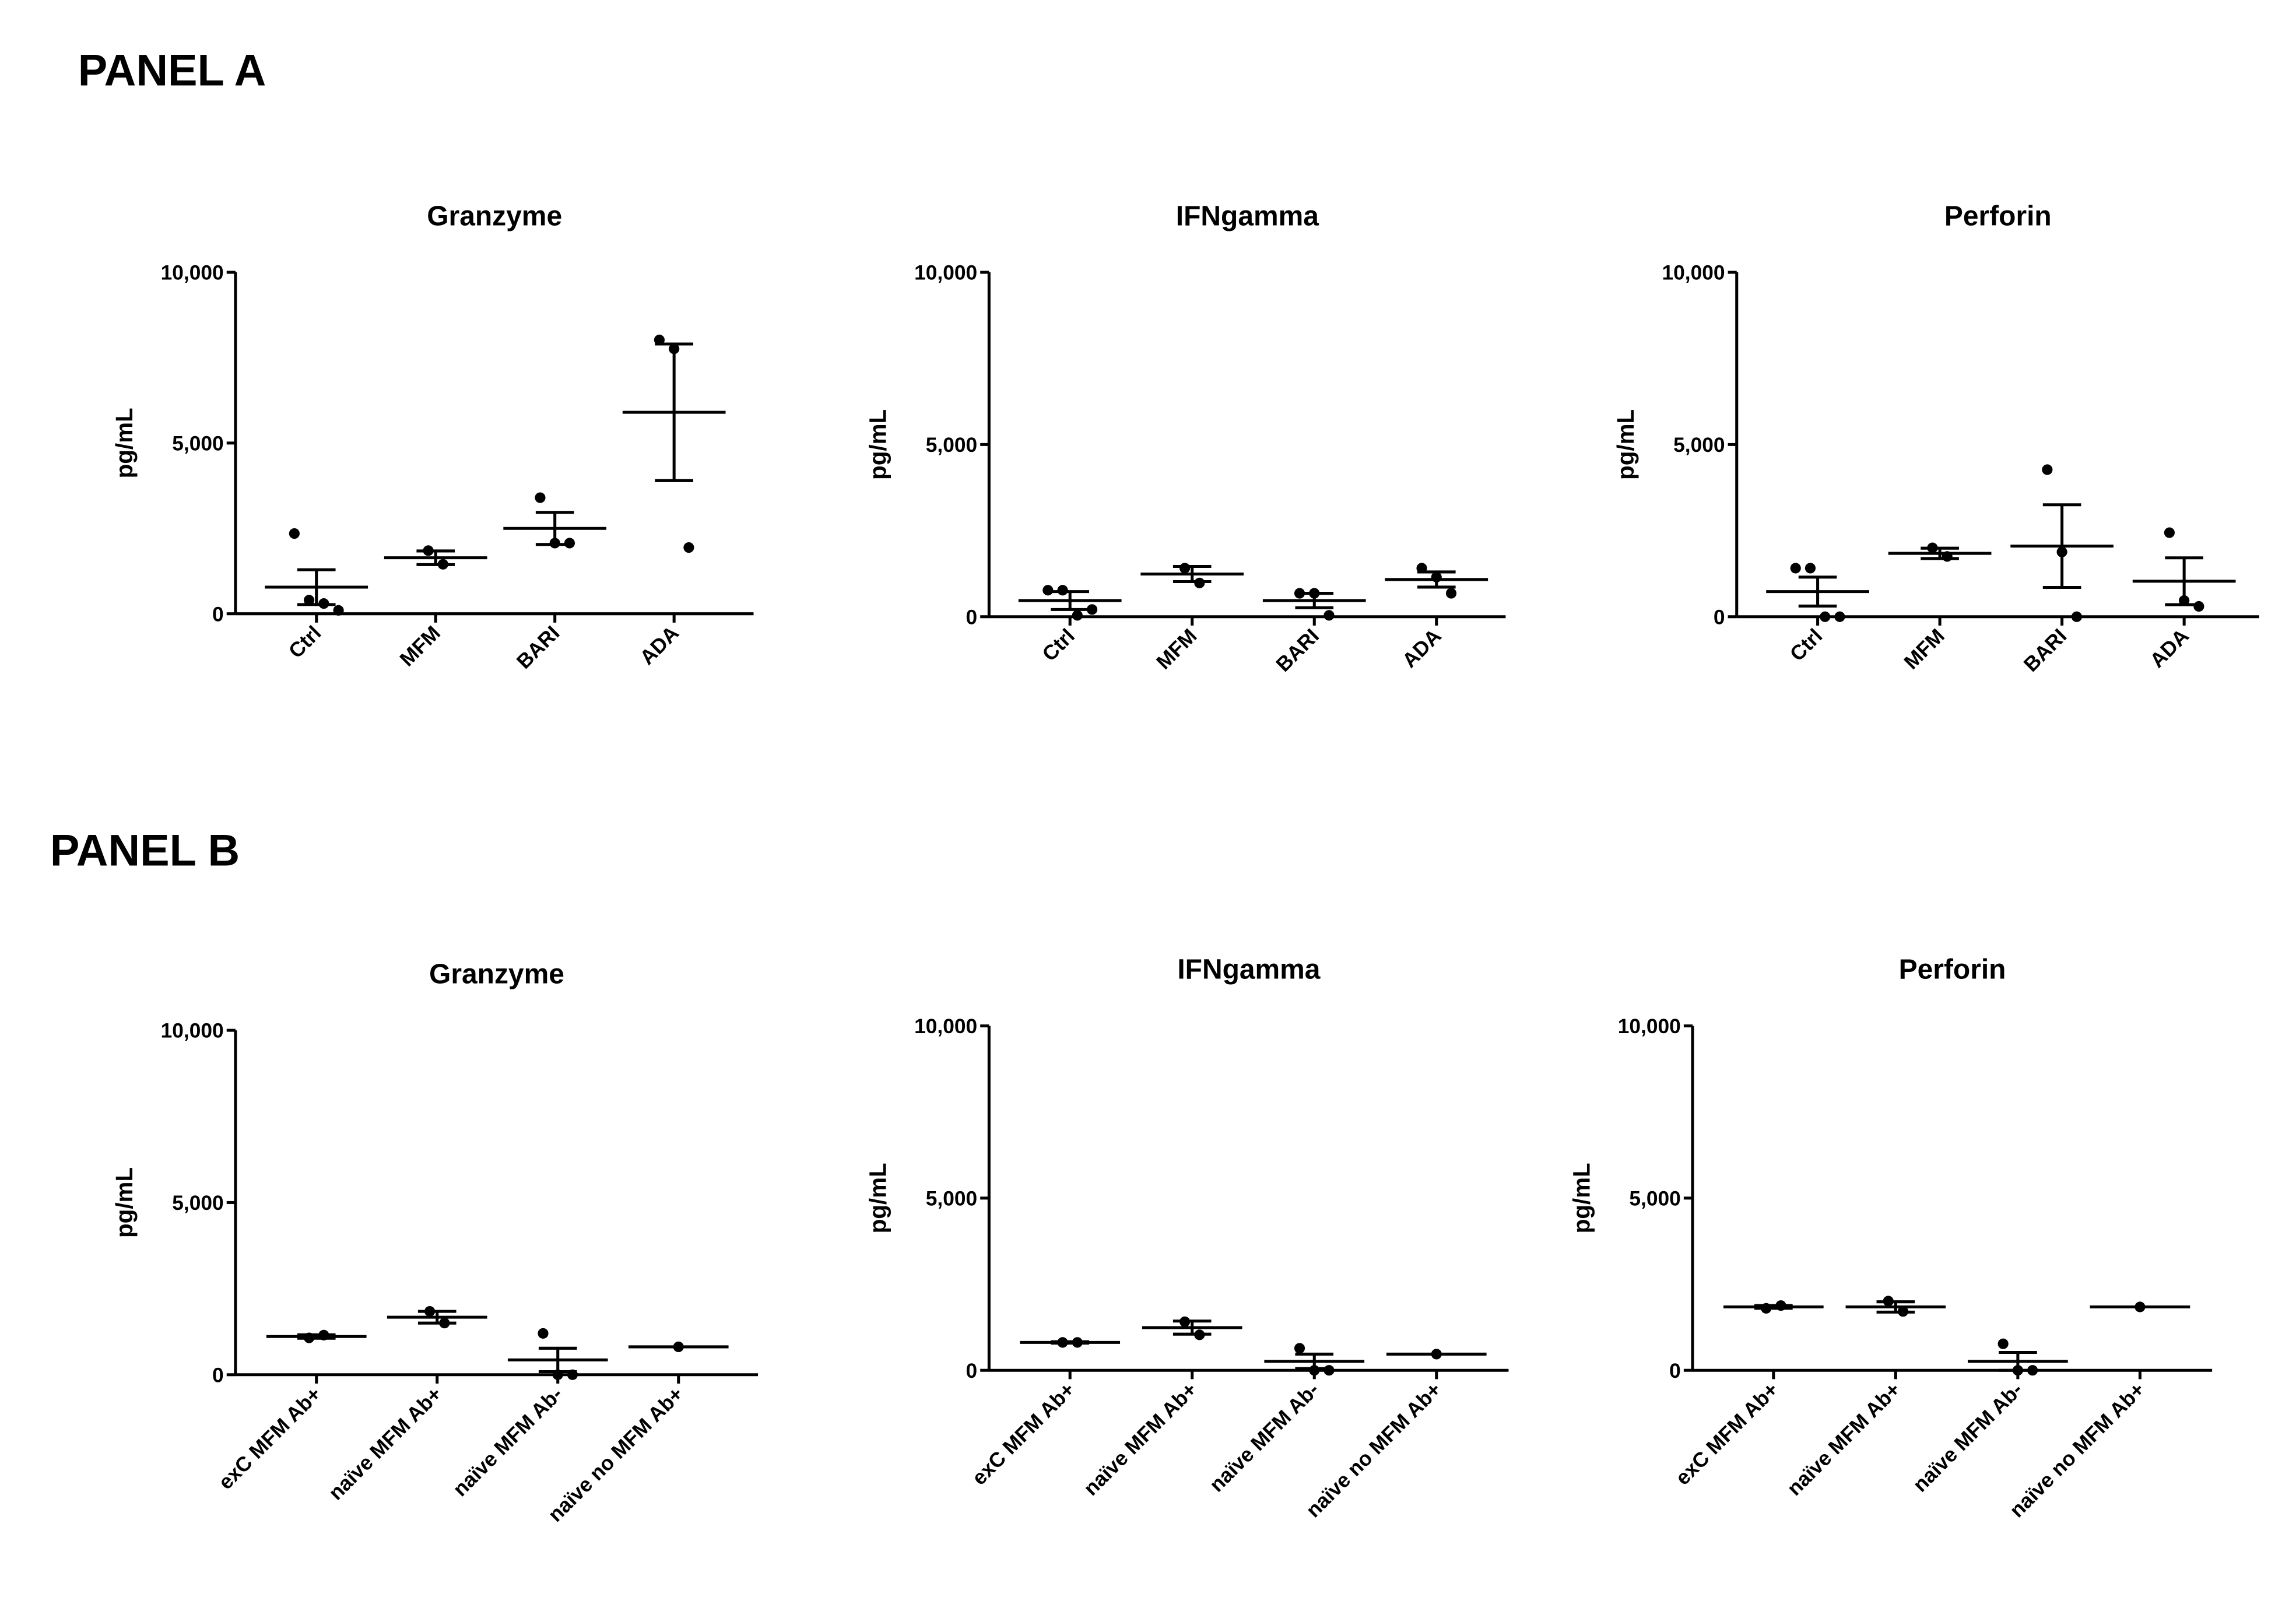 The width and height of the screenshot is (2296, 1597). Describe the element at coordinates (172, 70) in the screenshot. I see `panel-title: PANEL A` at that location.